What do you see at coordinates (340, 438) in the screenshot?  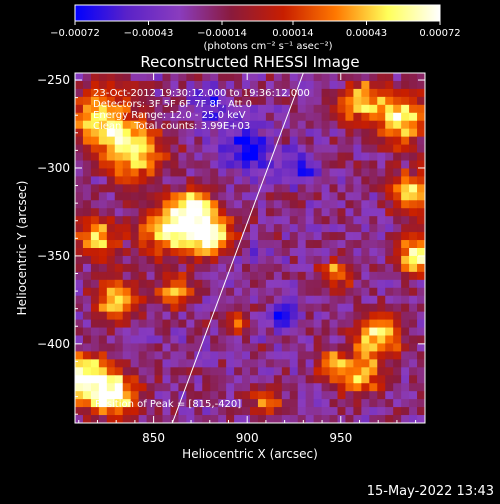 I see `x-tick-label: 950` at bounding box center [340, 438].